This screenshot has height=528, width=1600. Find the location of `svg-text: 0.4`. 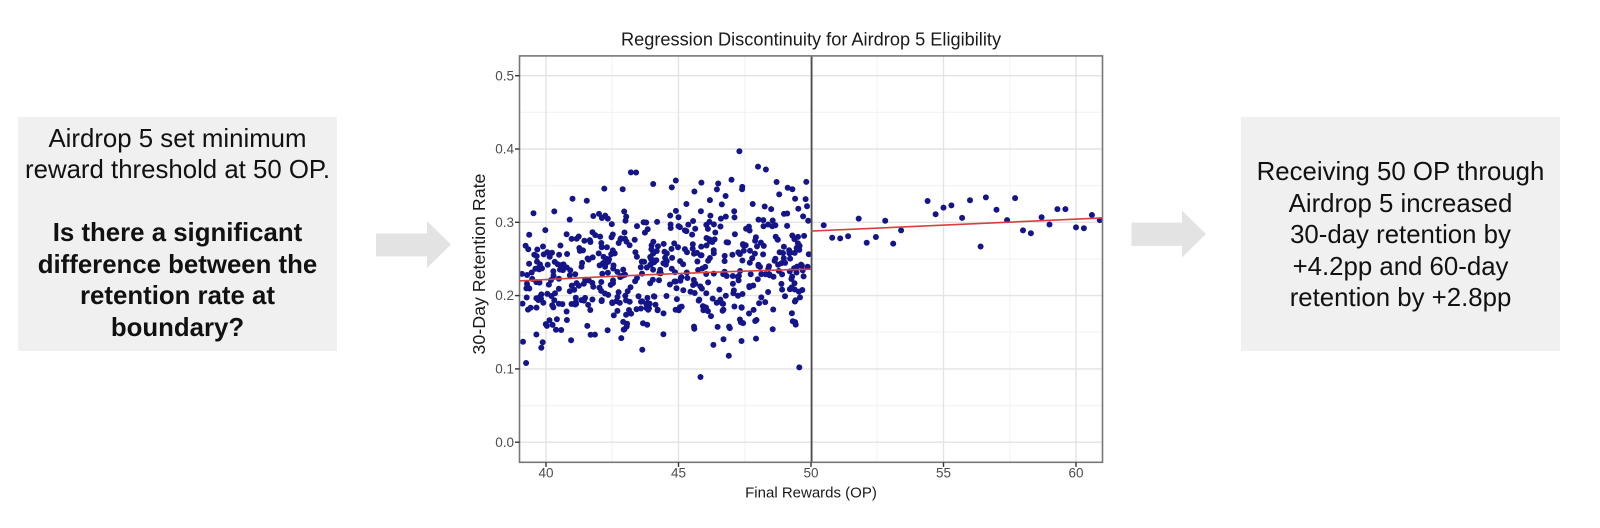

svg-text: 0.4 is located at coordinates (504, 149).